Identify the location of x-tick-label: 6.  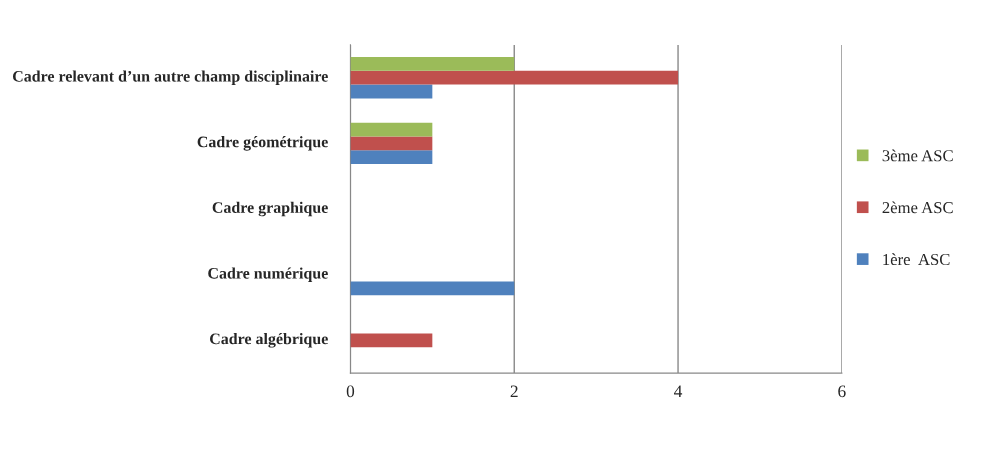
(842, 391).